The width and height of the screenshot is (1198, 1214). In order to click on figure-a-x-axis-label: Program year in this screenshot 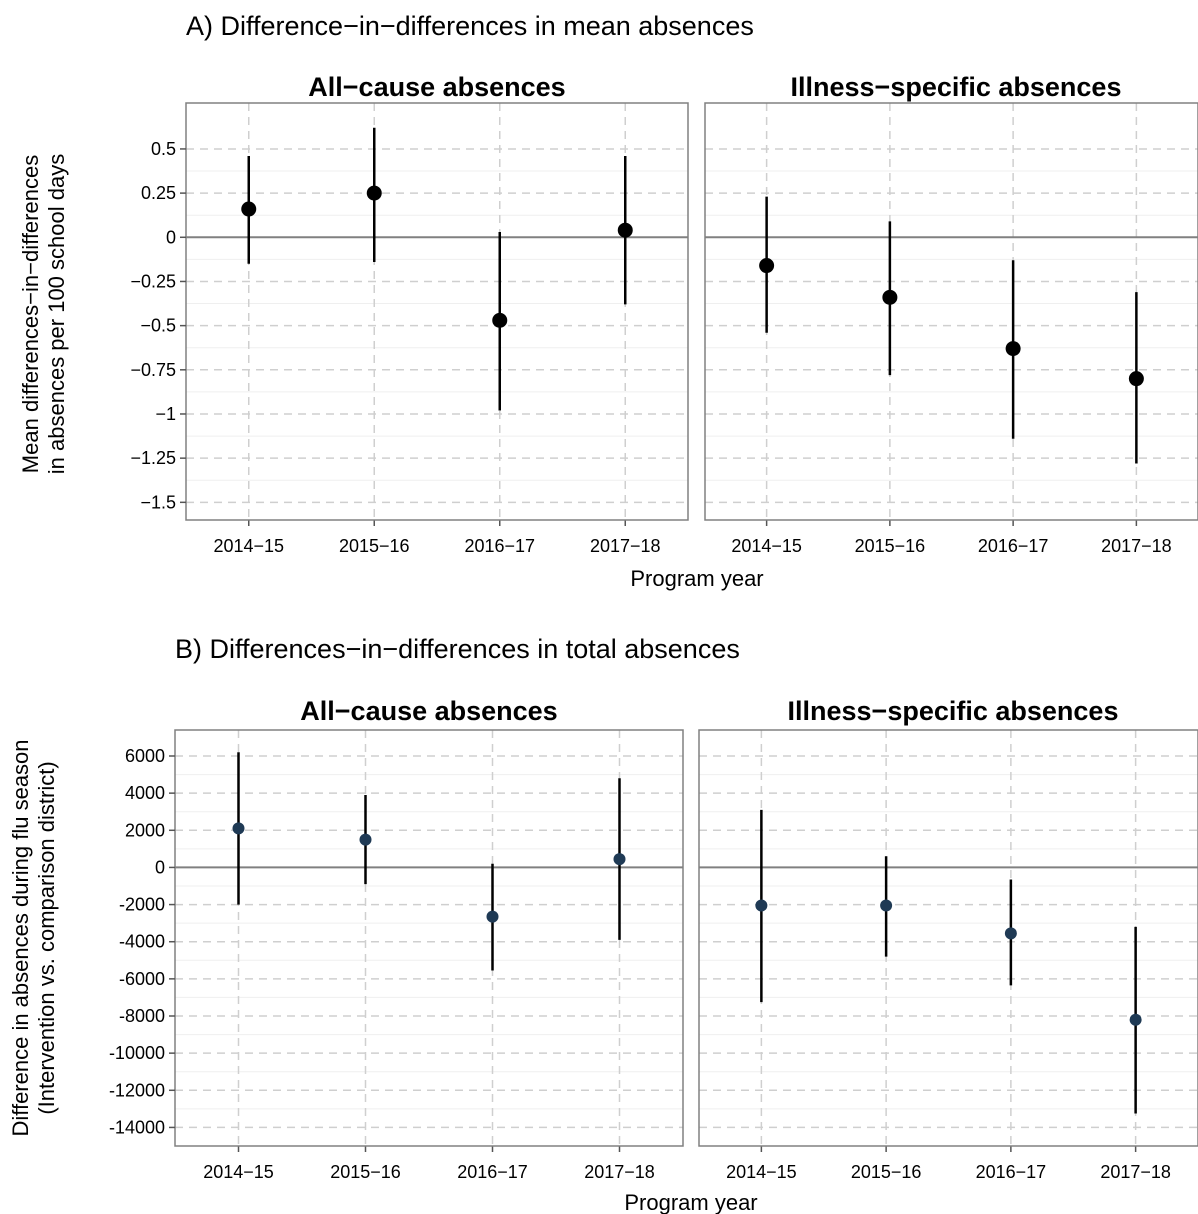, I will do `click(696, 578)`.